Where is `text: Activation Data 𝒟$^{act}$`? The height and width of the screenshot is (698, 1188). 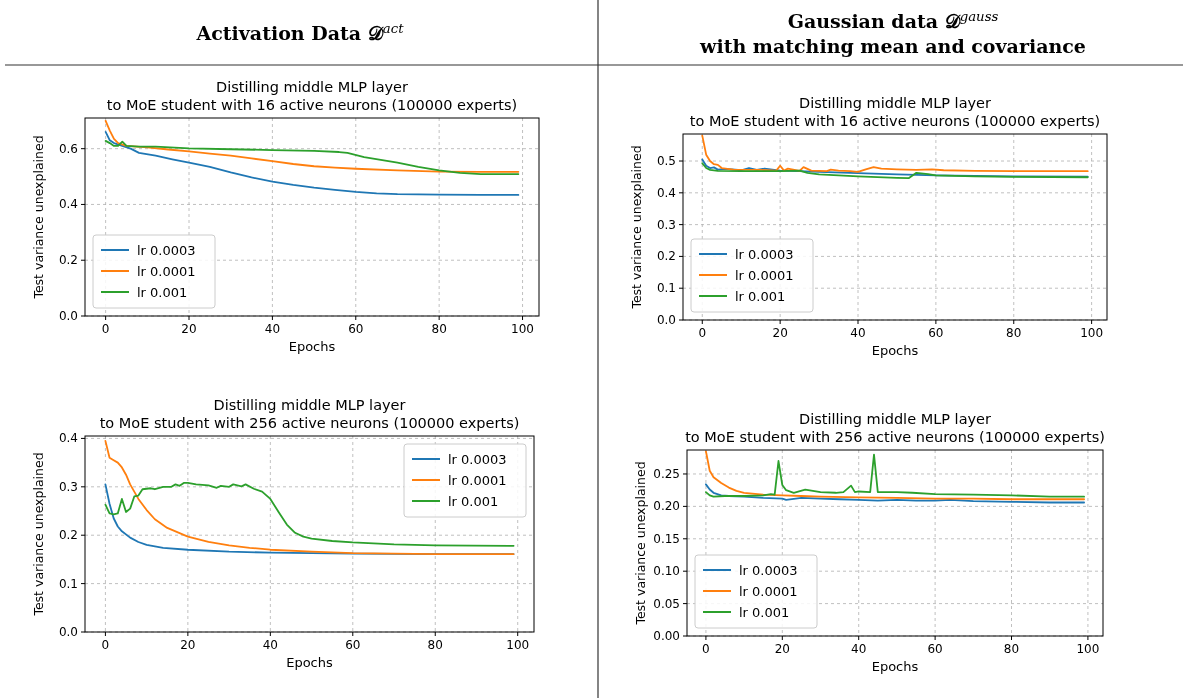
text: Activation Data 𝒟$^{act}$ is located at coordinates (300, 32).